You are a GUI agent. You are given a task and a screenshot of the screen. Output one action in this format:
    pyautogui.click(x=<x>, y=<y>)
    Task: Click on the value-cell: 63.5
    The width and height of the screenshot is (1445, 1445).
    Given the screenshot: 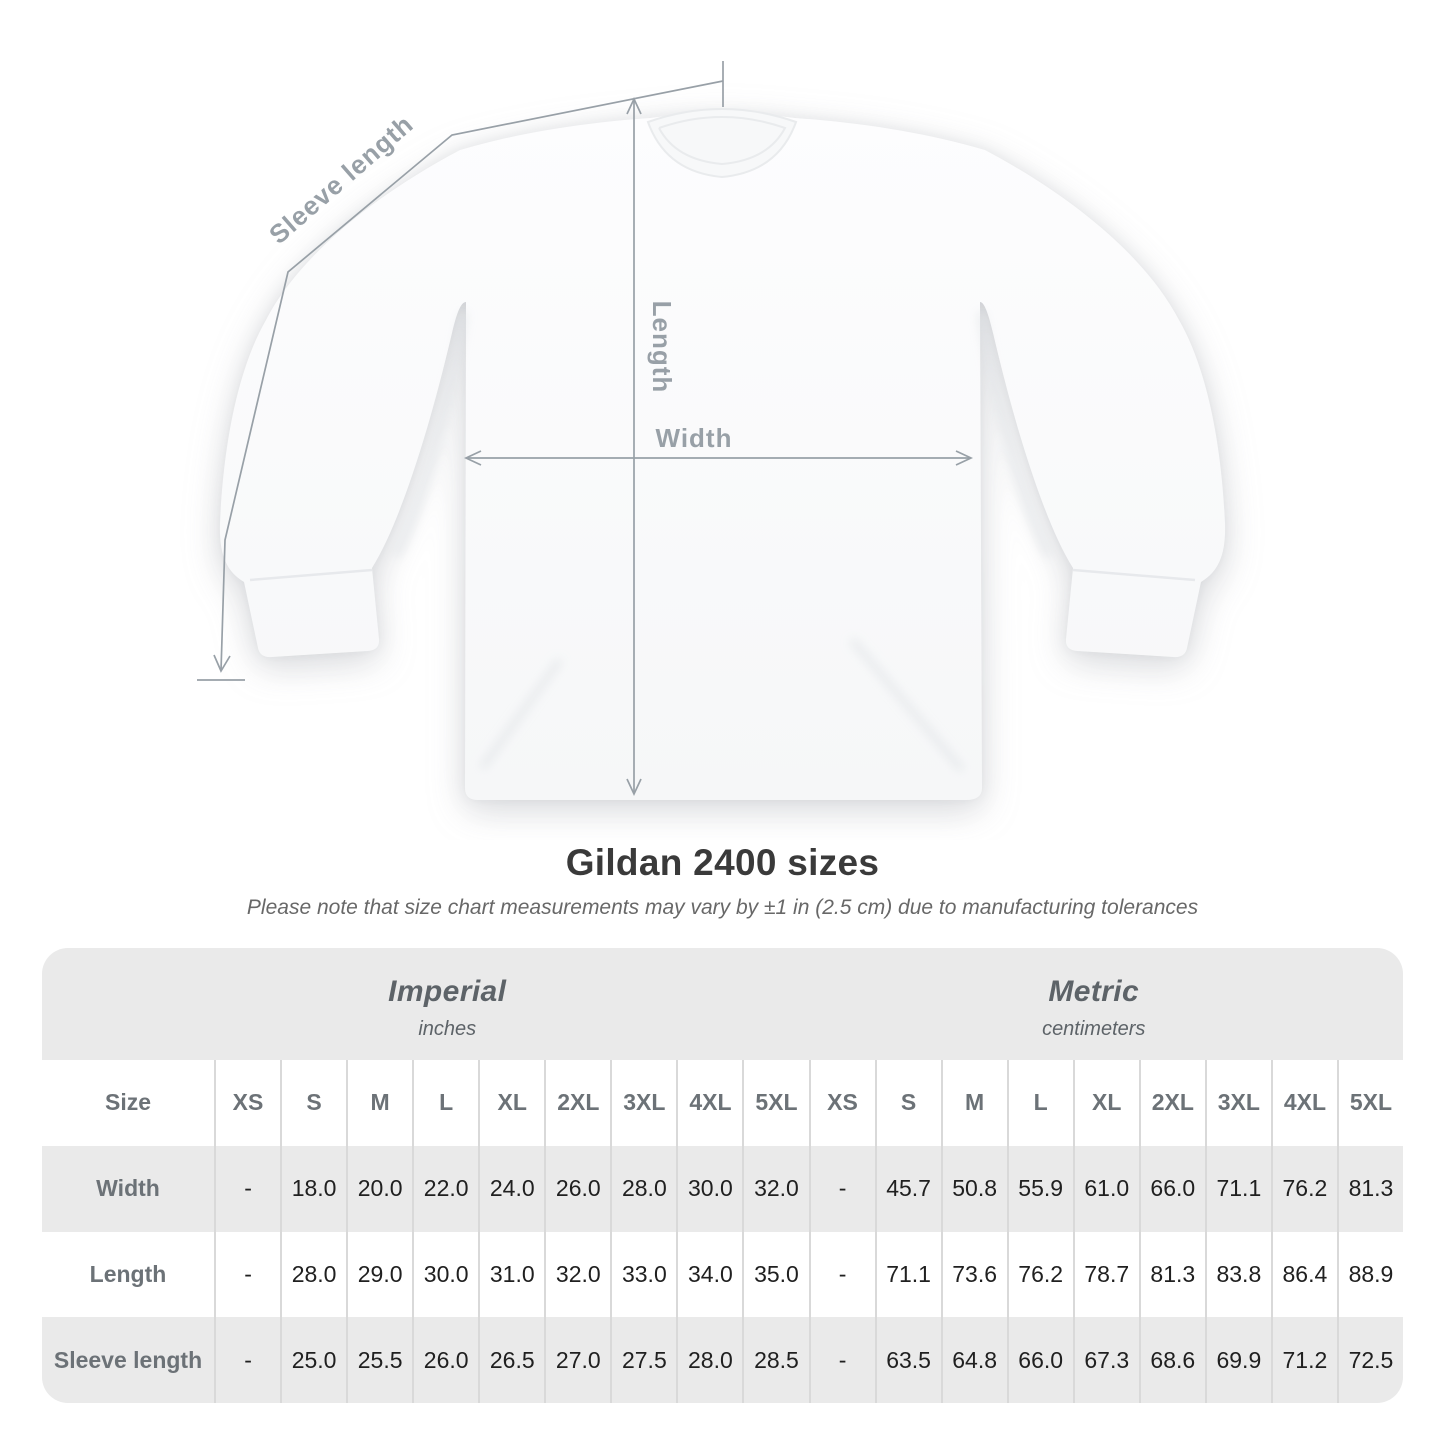 What is the action you would take?
    pyautogui.click(x=907, y=1360)
    